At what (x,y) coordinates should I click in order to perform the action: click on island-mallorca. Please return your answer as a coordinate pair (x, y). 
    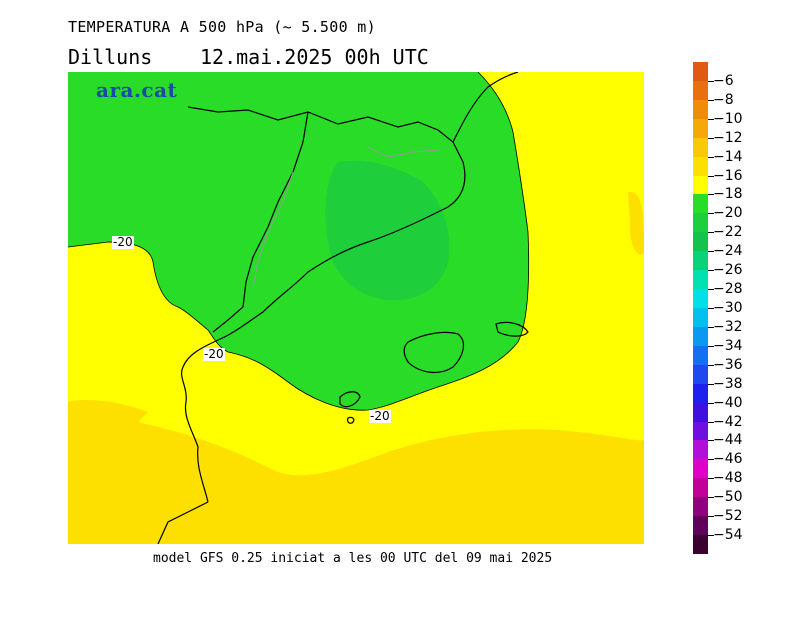
    Looking at the image, I should click on (434, 352).